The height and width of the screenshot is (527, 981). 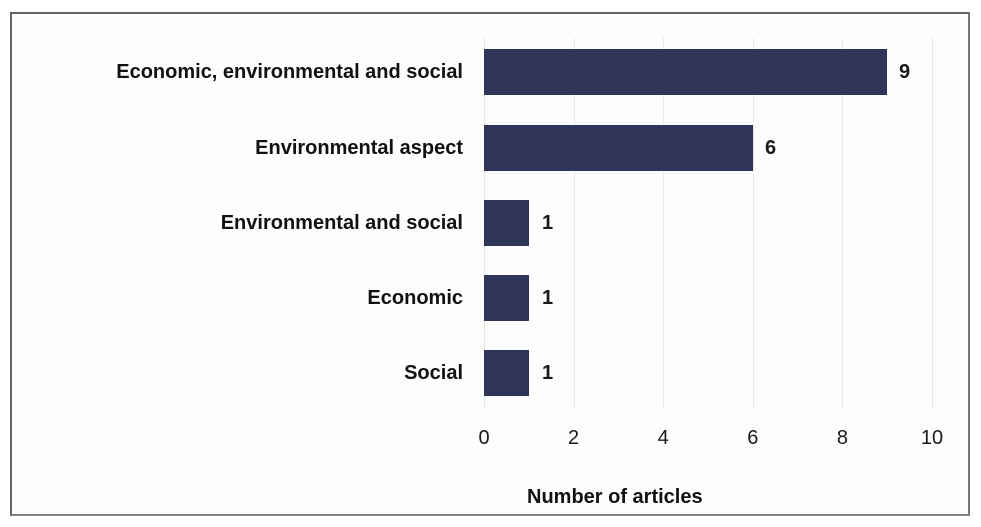 I want to click on bar-social, so click(x=506, y=373).